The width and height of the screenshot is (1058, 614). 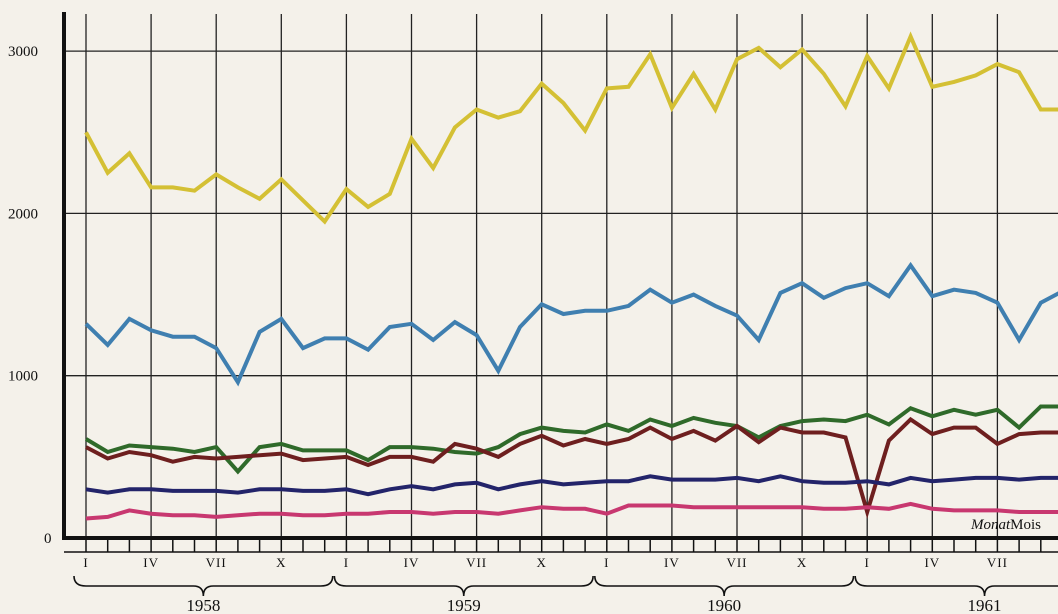 I want to click on y-tick-label: 2000, so click(x=23, y=214).